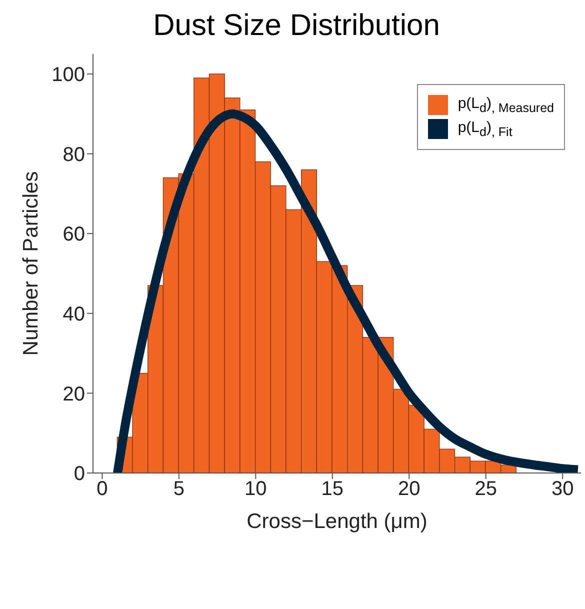 This screenshot has height=609, width=585. I want to click on y-tick-label: 40, so click(73, 314).